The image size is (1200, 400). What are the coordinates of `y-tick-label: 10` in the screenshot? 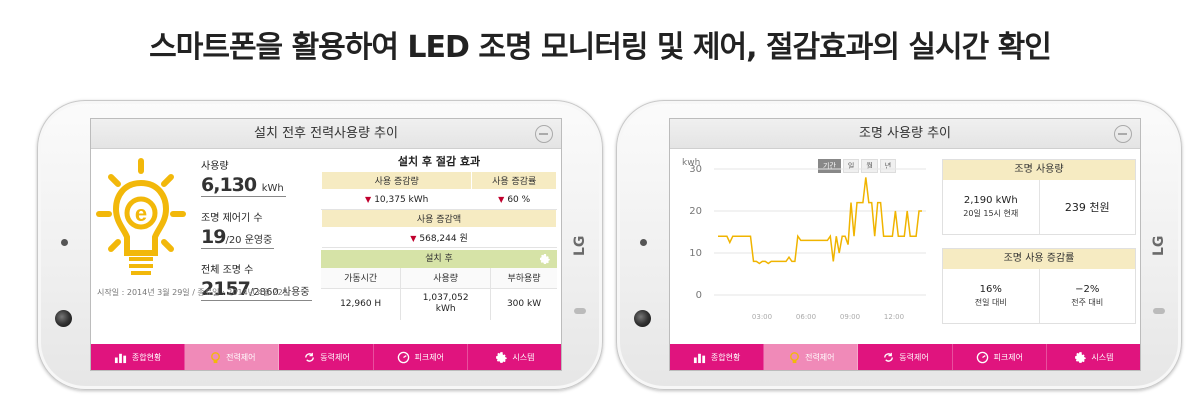 It's located at (695, 253).